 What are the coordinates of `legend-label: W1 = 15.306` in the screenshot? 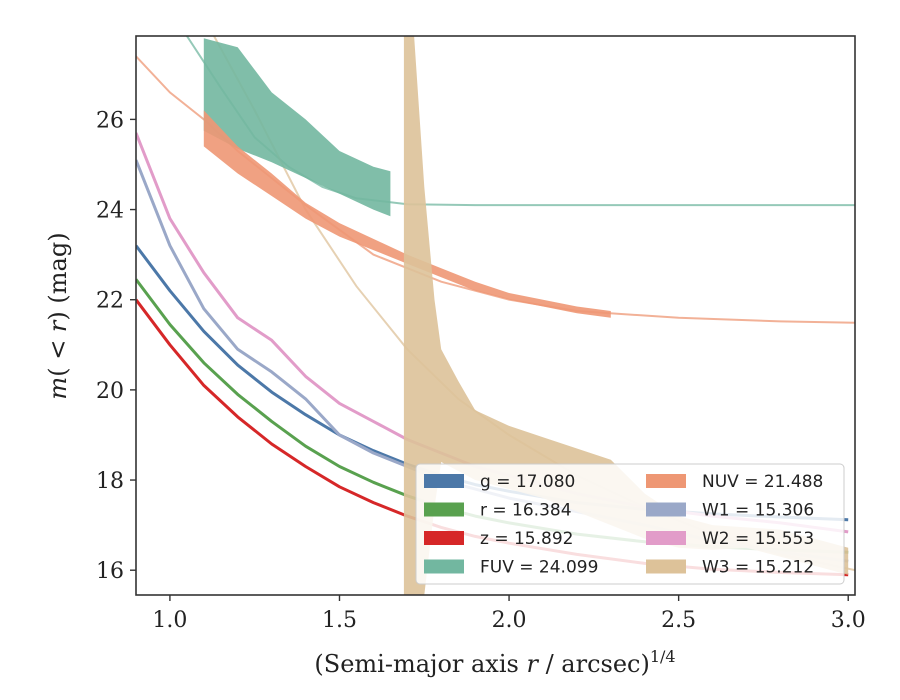 It's located at (758, 511).